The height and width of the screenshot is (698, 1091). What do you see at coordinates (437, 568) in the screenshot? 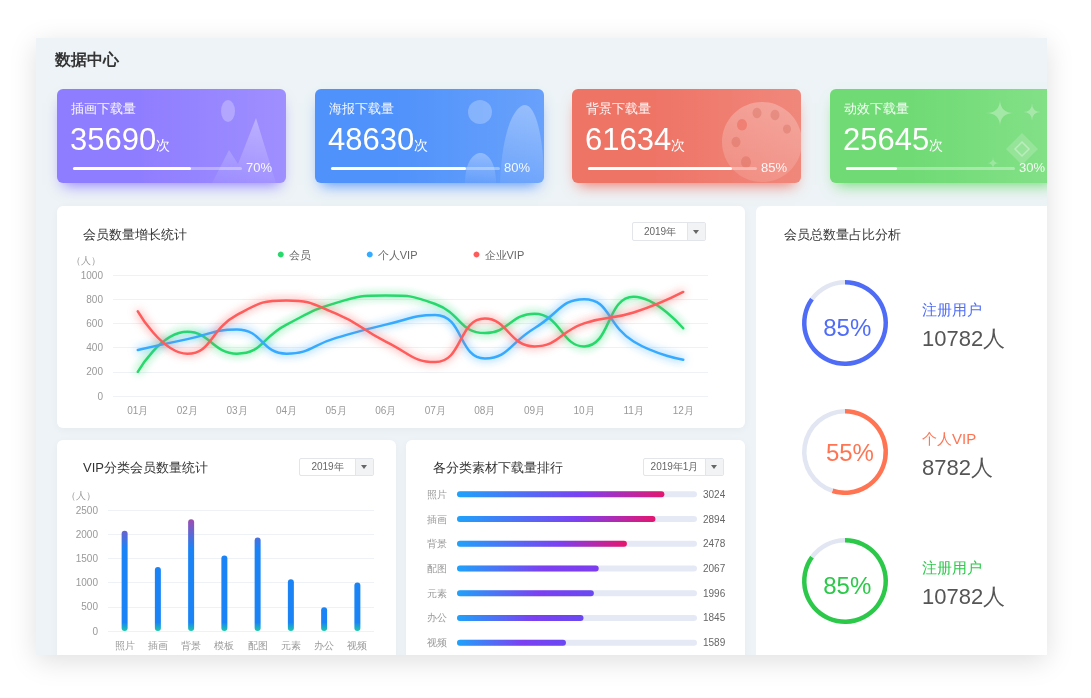
I see `y-tick-label: 配图` at bounding box center [437, 568].